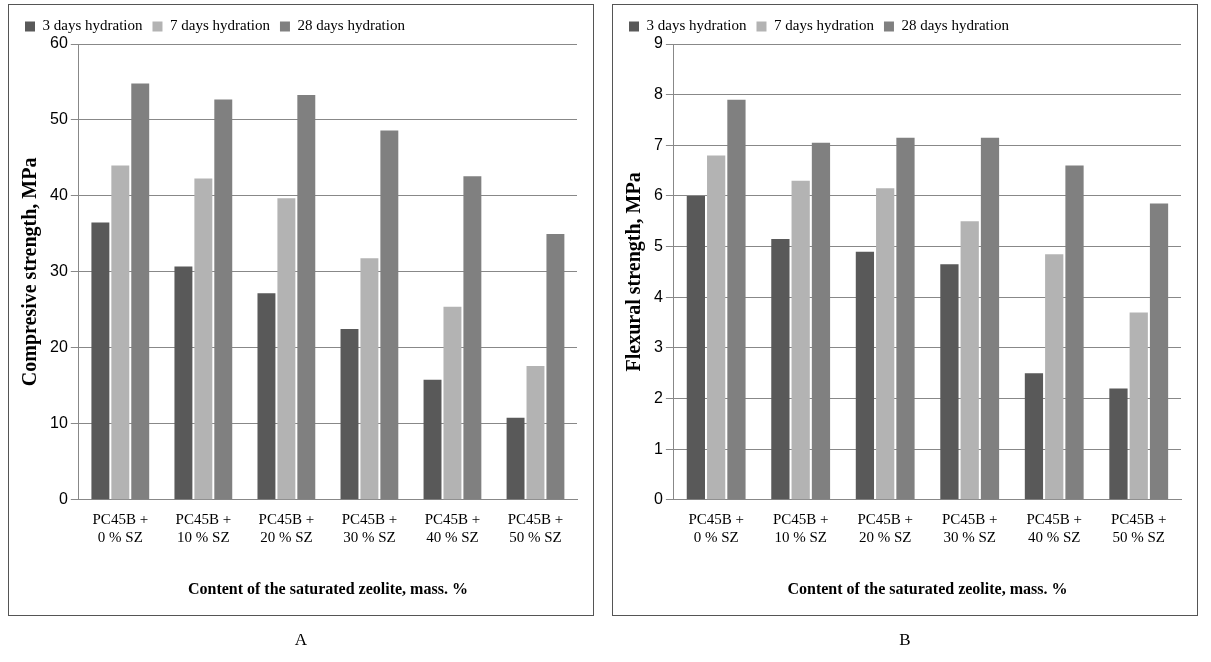 The height and width of the screenshot is (662, 1211). I want to click on y-tick-label: 8, so click(658, 94).